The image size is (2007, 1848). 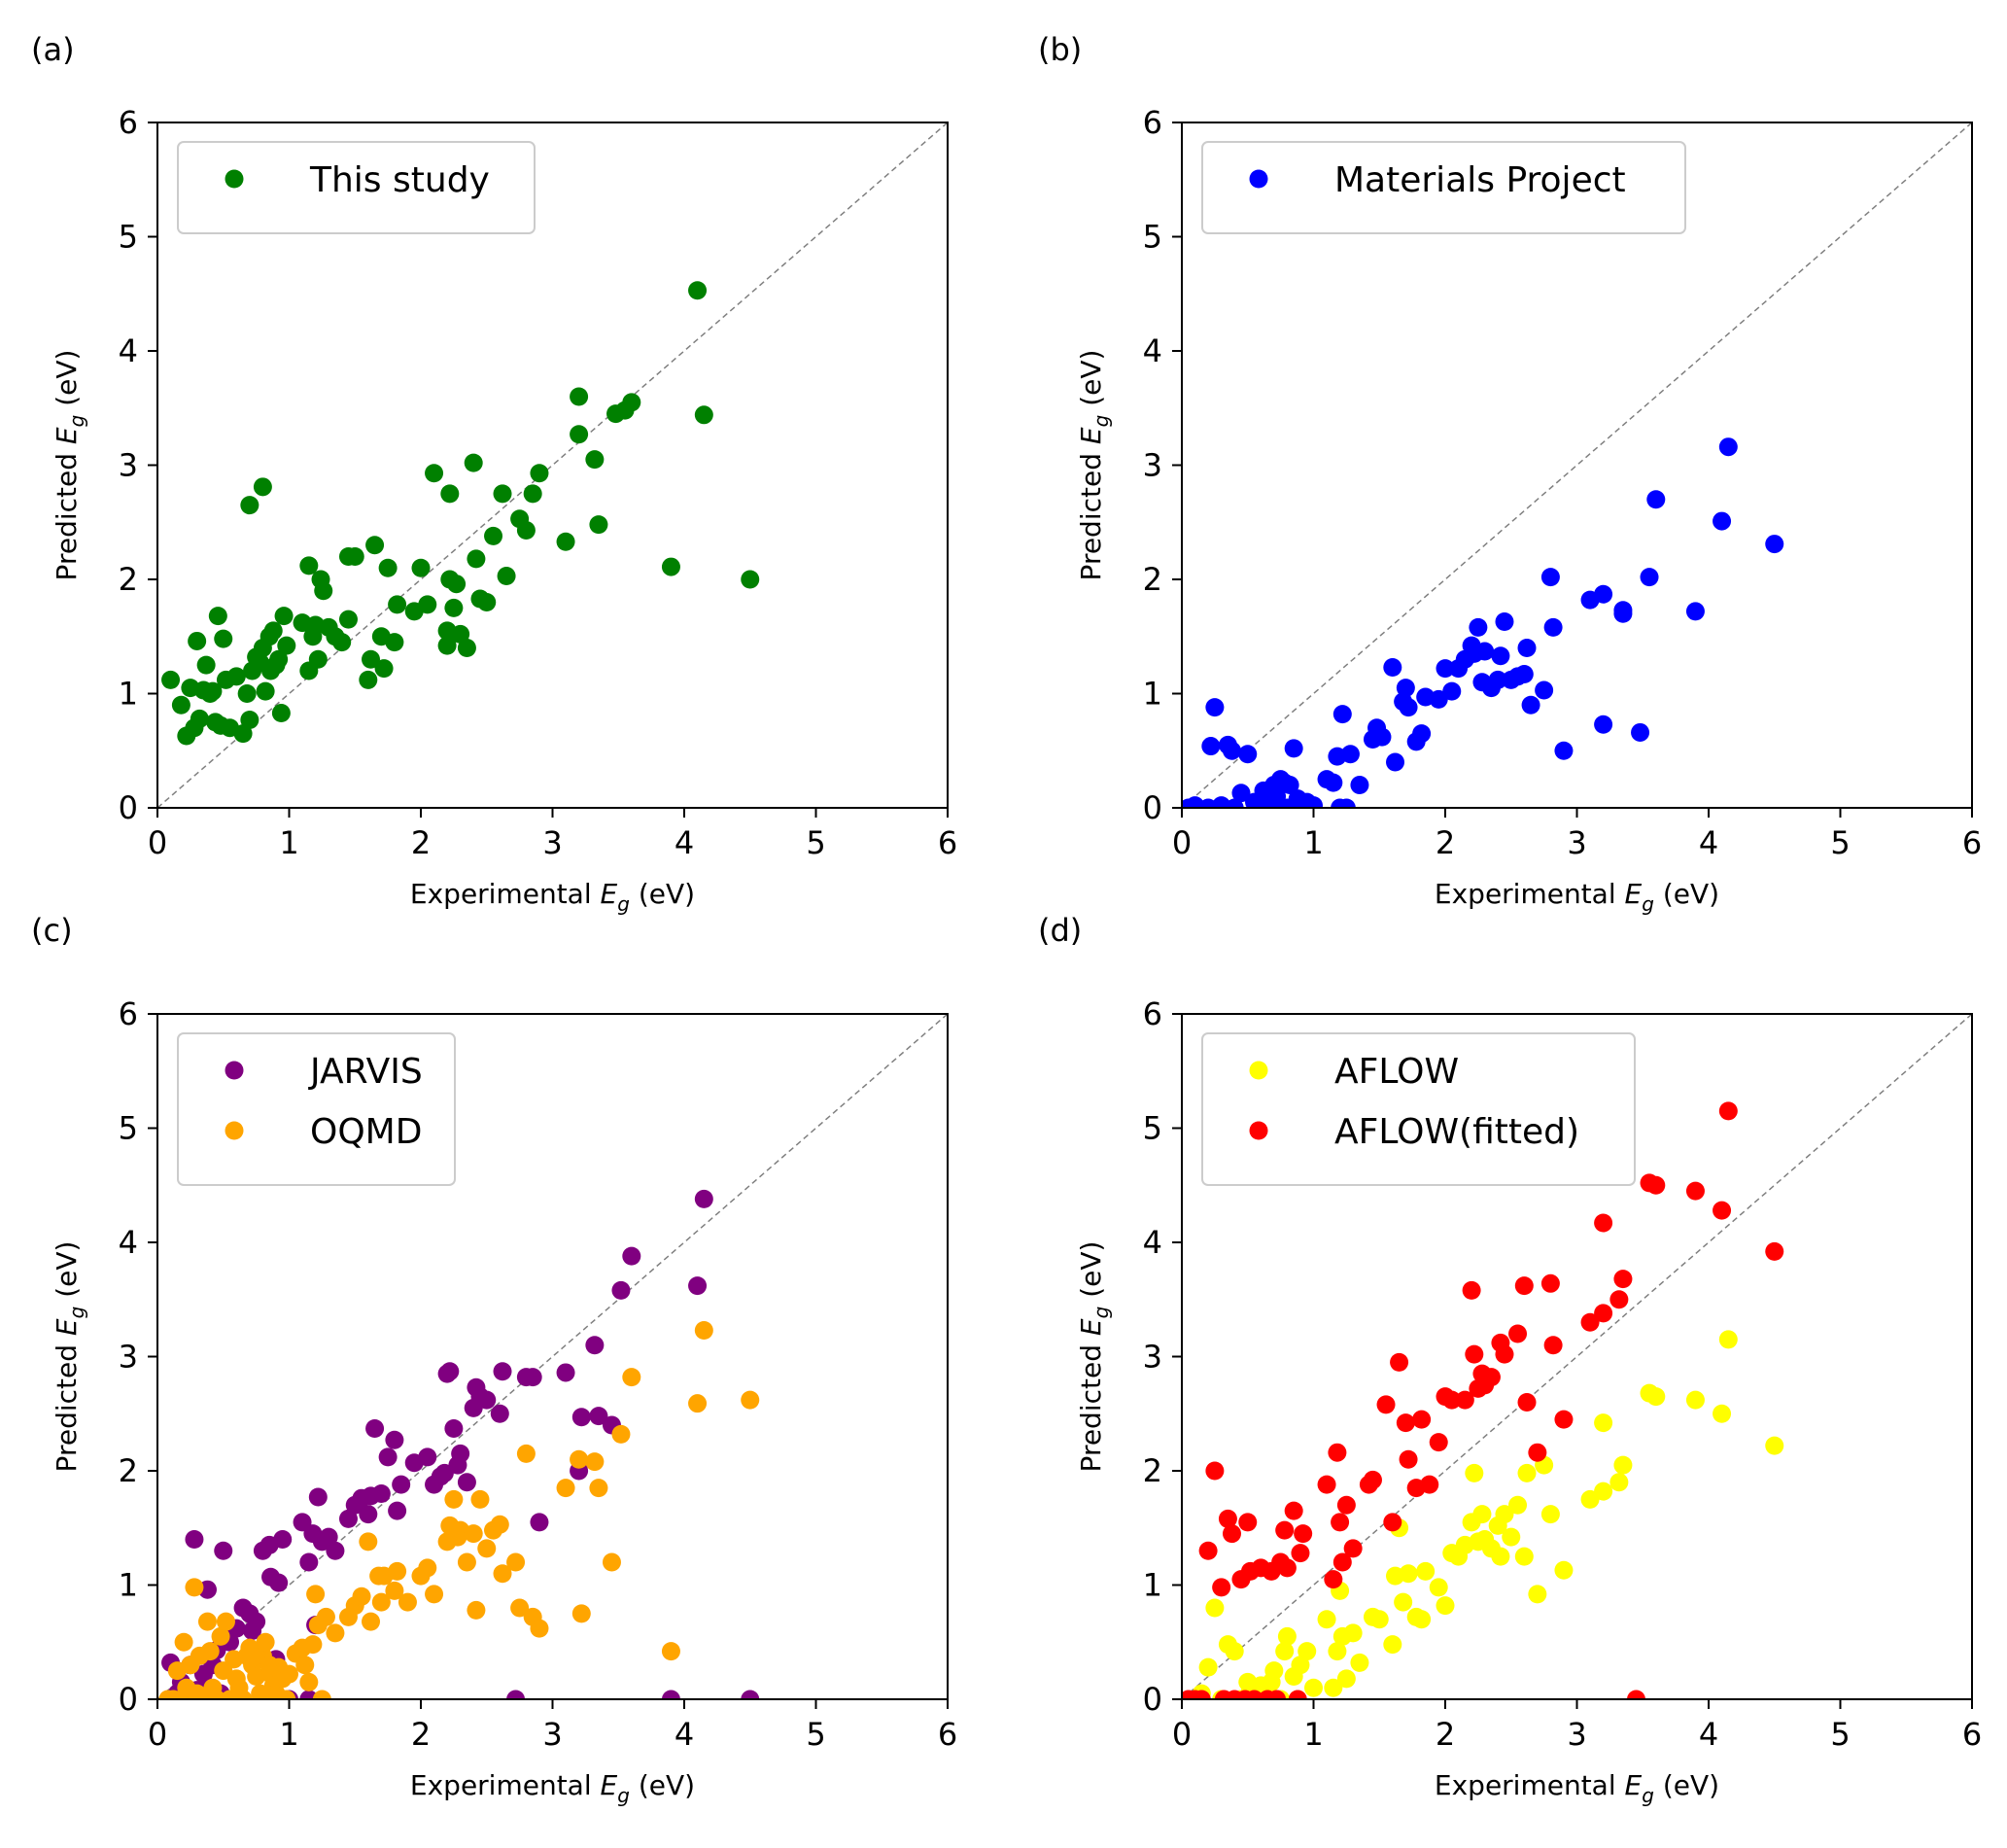 What do you see at coordinates (1152, 807) in the screenshot?
I see `y-tick-label: 0` at bounding box center [1152, 807].